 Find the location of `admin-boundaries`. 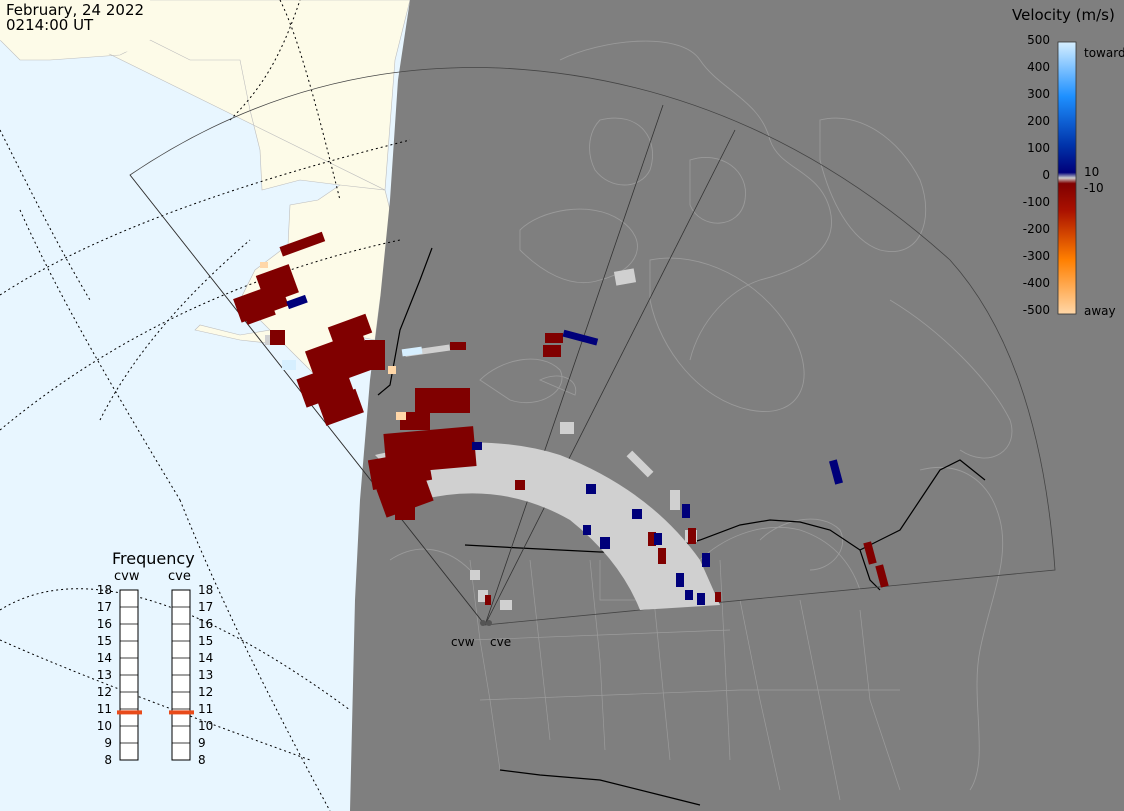

admin-boundaries is located at coordinates (685, 680).